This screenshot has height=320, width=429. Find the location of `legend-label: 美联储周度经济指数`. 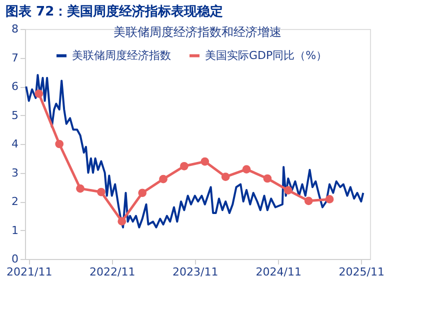

legend-label: 美联储周度经济指数 is located at coordinates (121, 55).